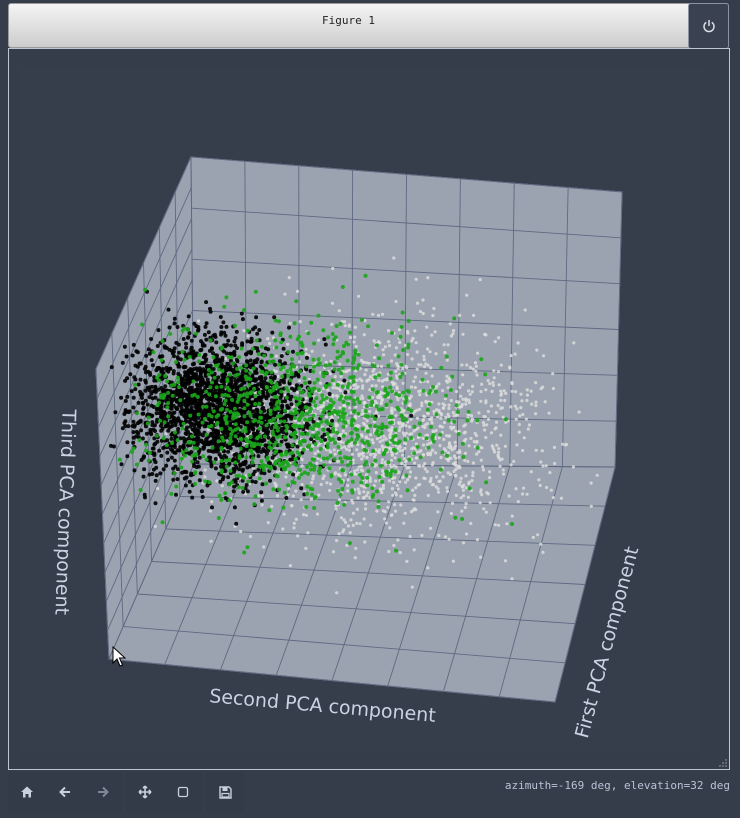 The width and height of the screenshot is (740, 818). I want to click on close-figure-button, so click(708, 26).